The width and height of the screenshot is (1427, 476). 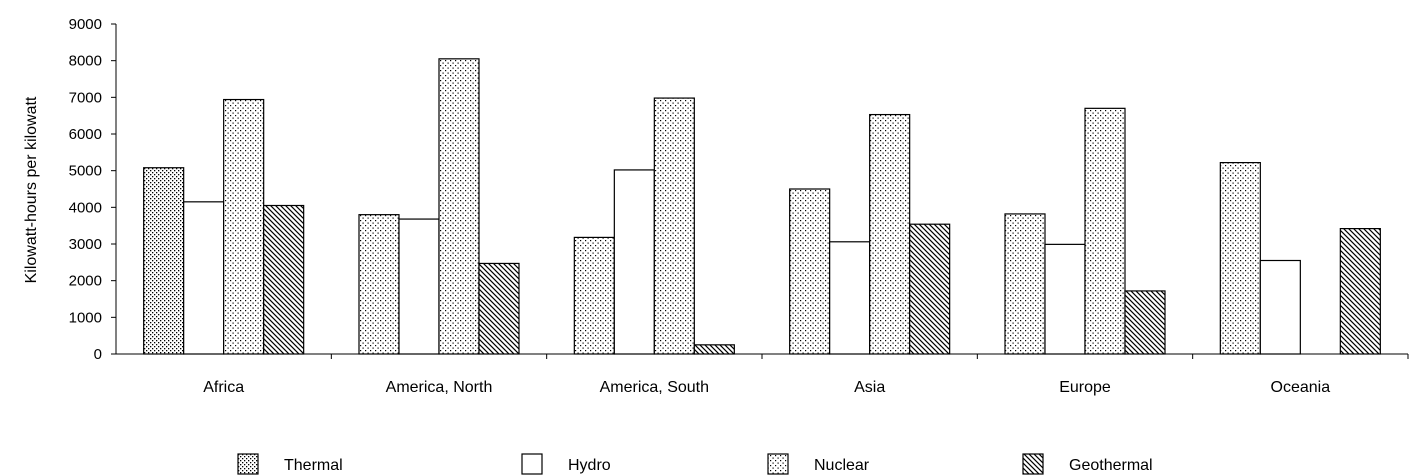 What do you see at coordinates (92, 189) in the screenshot?
I see `y-axis-ticks: 0 1000 2000 3000 4000 5000 6000 7000 8000 9000` at bounding box center [92, 189].